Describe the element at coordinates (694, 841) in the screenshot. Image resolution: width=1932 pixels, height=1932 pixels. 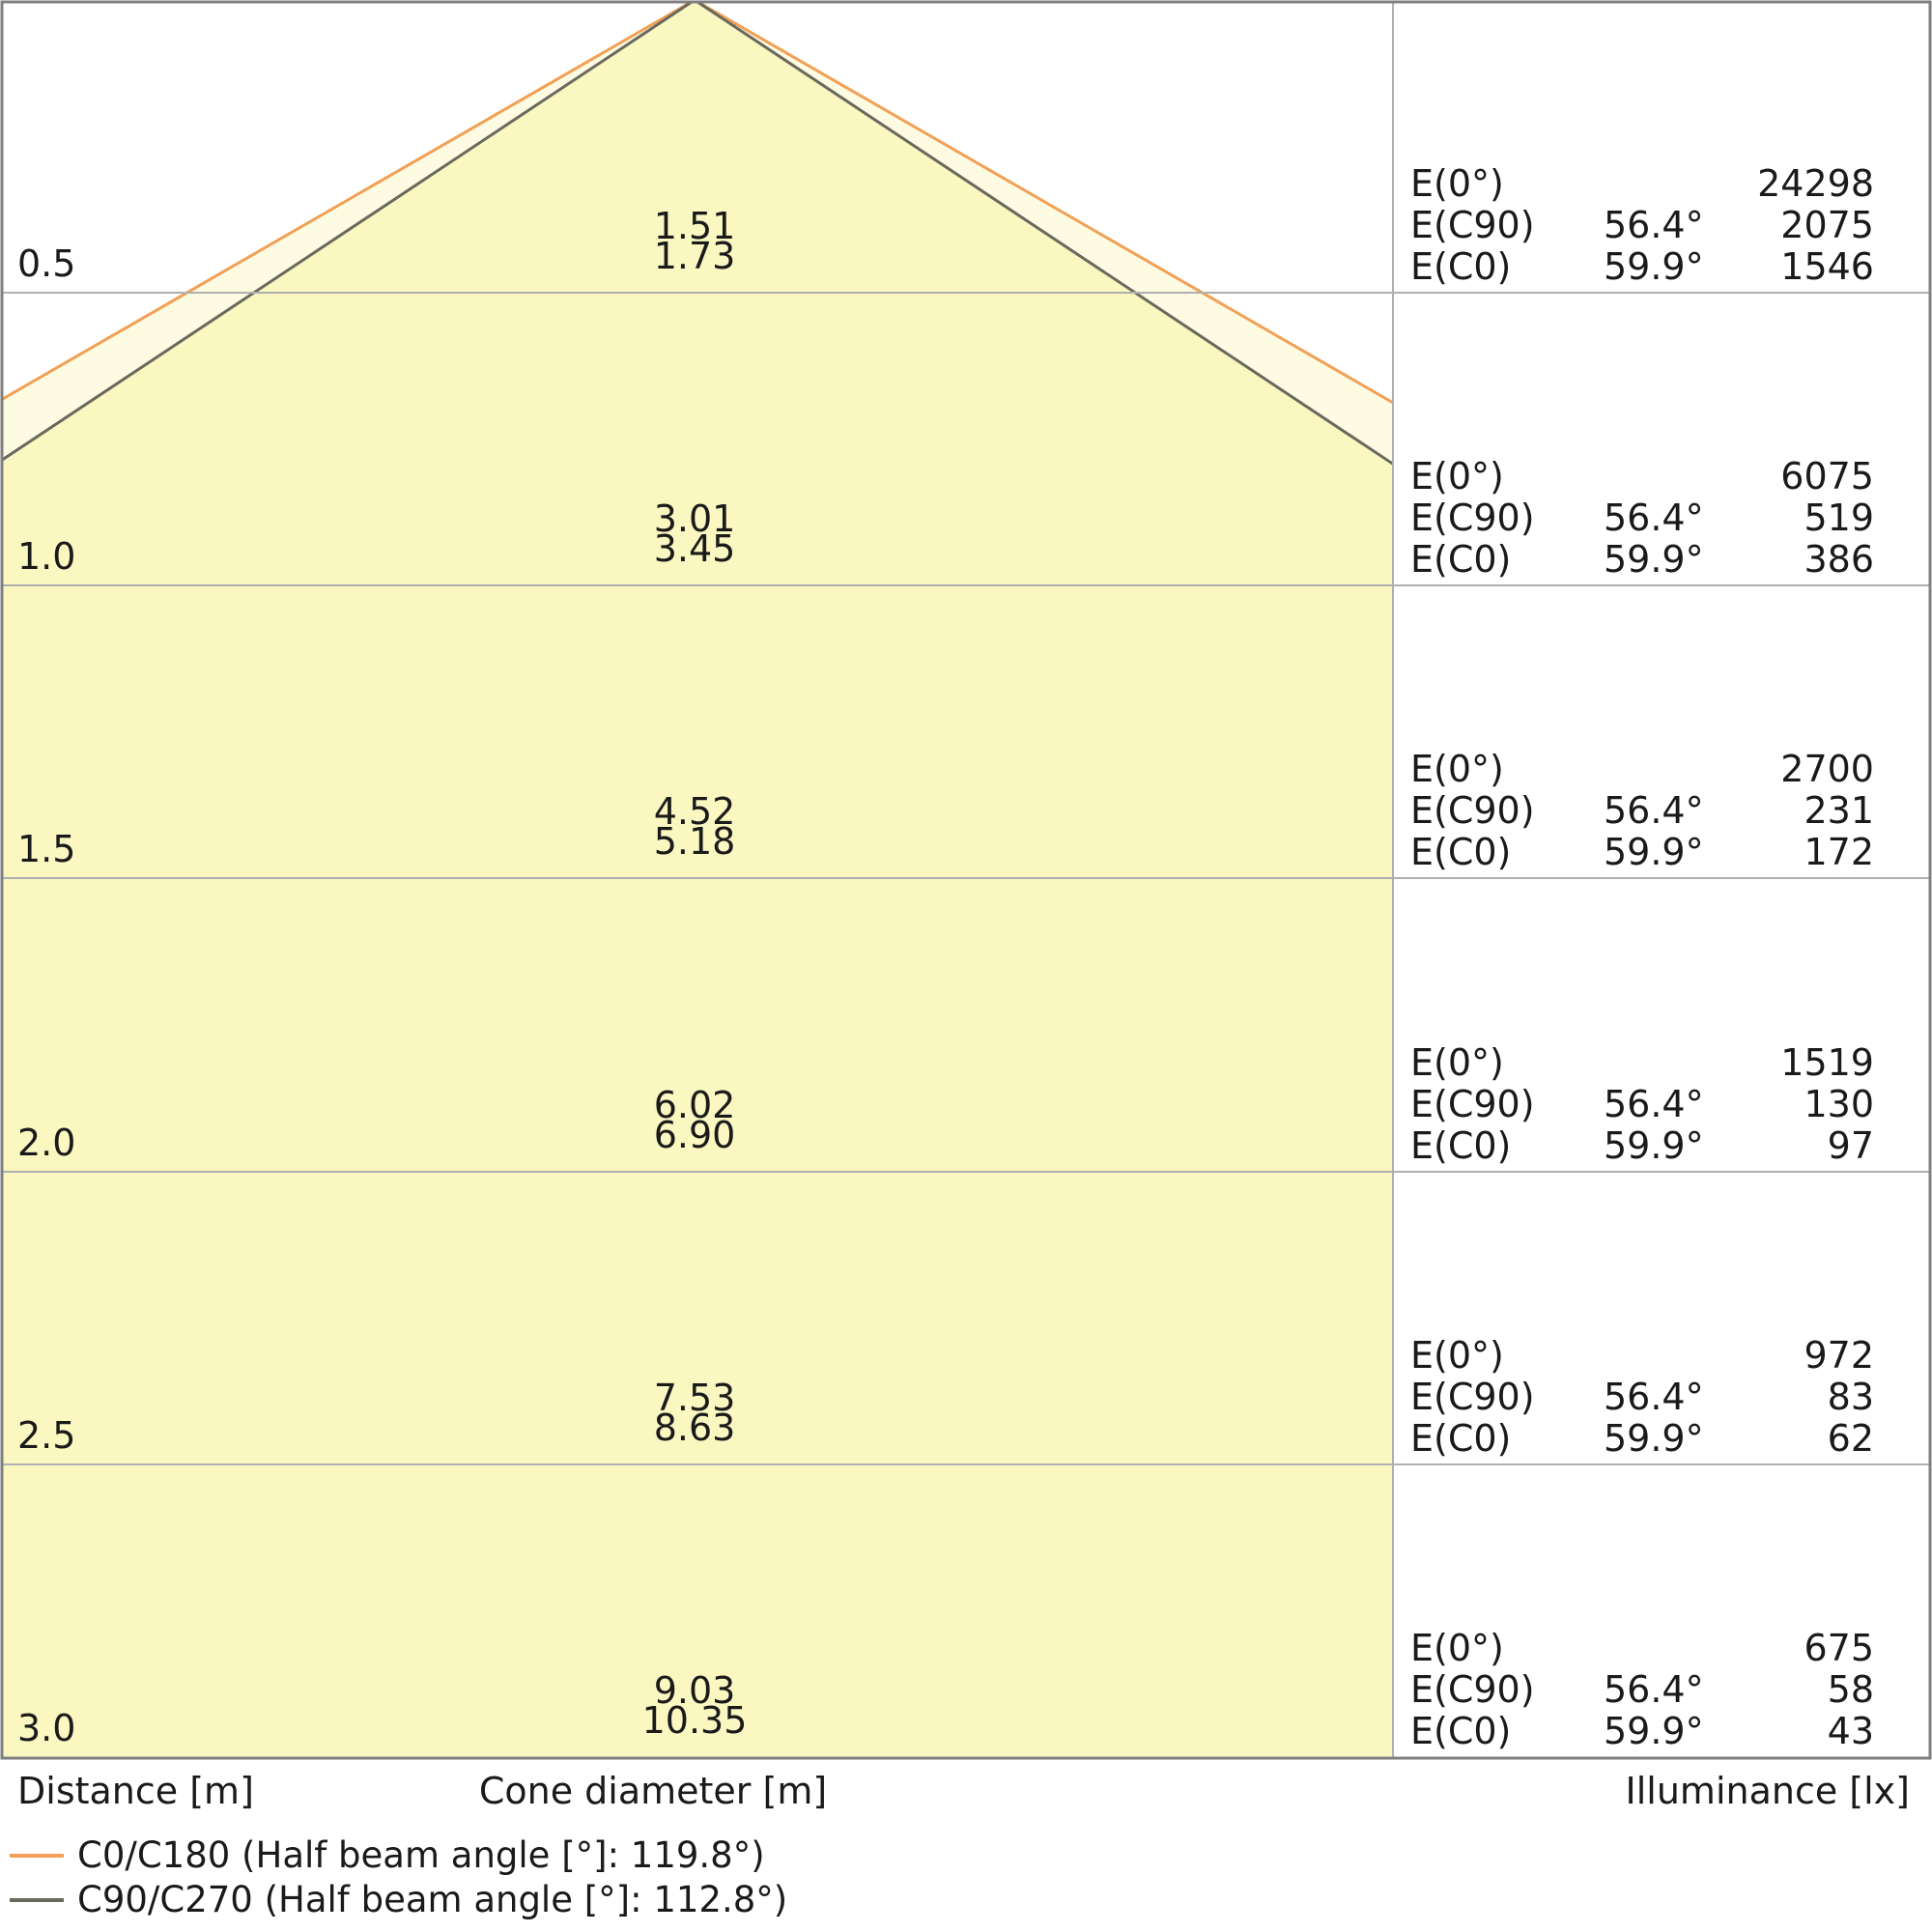
I see `cone-diameter-c0: 5.18` at that location.